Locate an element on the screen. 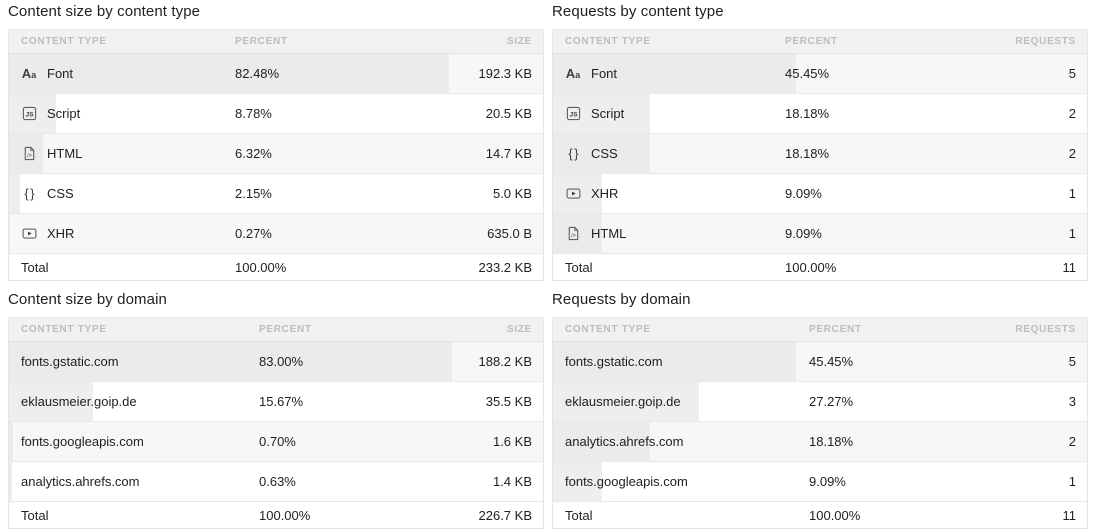 Image resolution: width=1094 pixels, height=532 pixels. cell-percent: 15.67% is located at coordinates (281, 401).